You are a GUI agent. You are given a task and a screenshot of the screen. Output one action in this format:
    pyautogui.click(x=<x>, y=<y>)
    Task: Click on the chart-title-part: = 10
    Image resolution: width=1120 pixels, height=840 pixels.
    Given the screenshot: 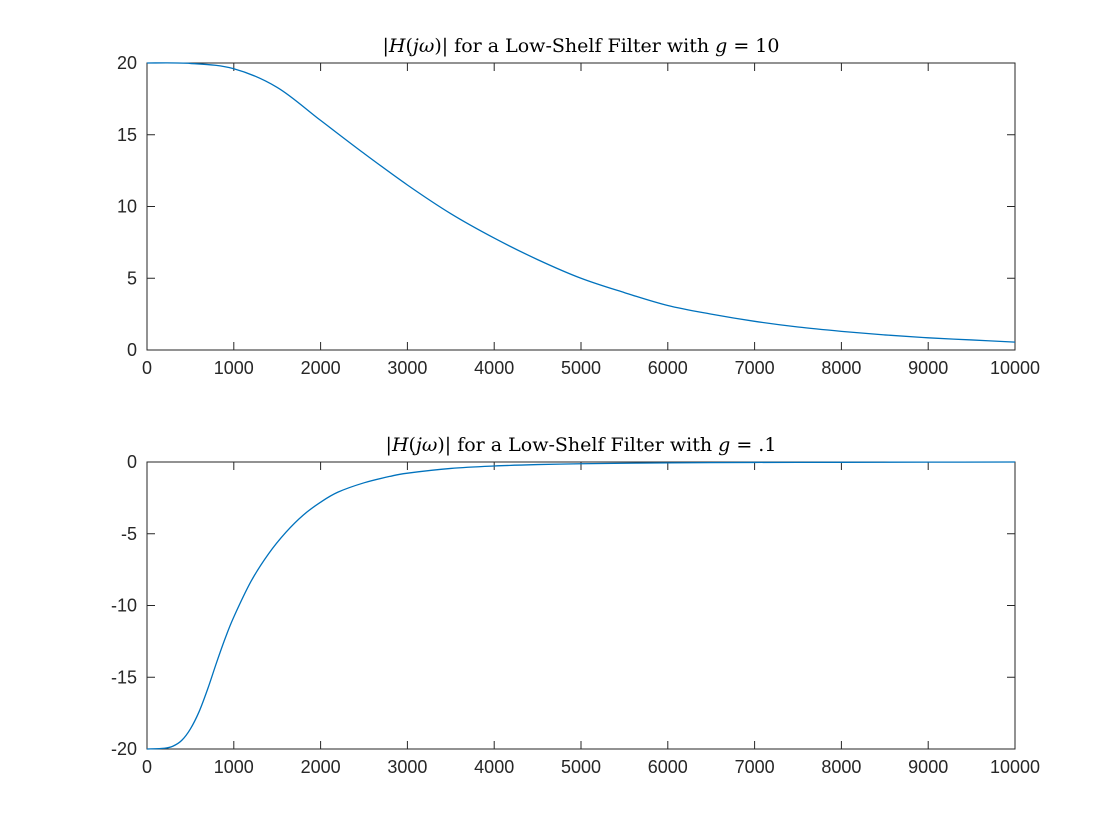 What is the action you would take?
    pyautogui.click(x=753, y=46)
    